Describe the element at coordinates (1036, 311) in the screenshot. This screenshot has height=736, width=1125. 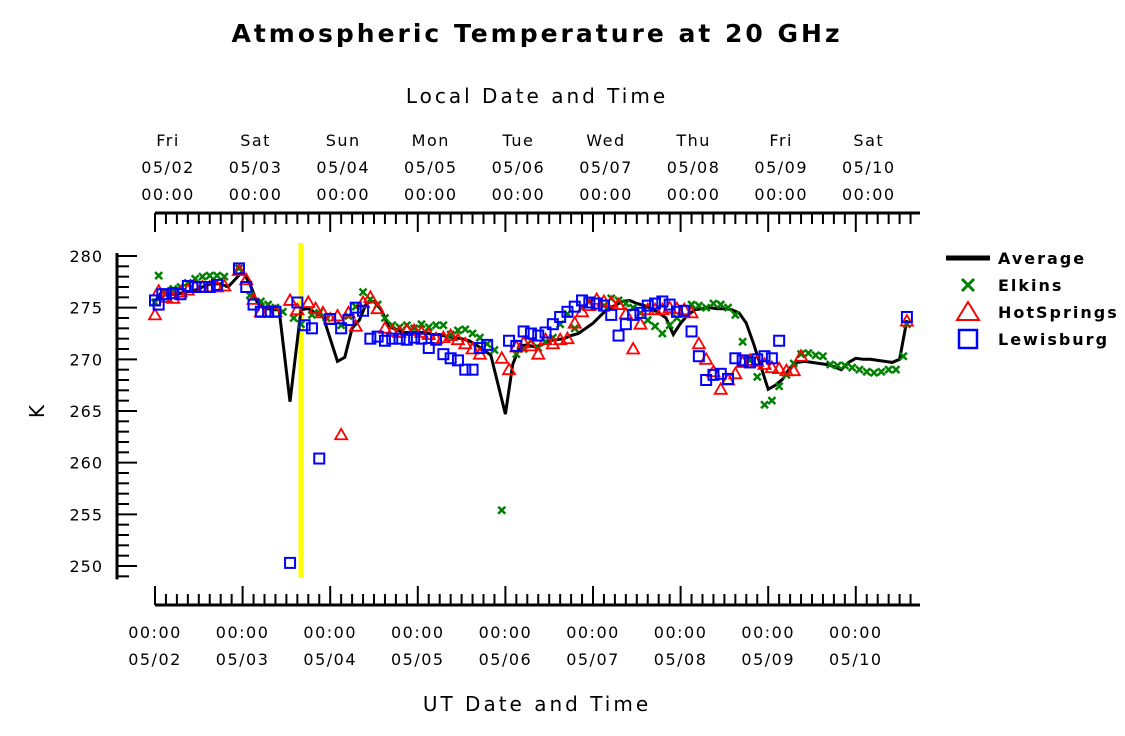
I see `legend-item-hotsprings: HotSprings` at that location.